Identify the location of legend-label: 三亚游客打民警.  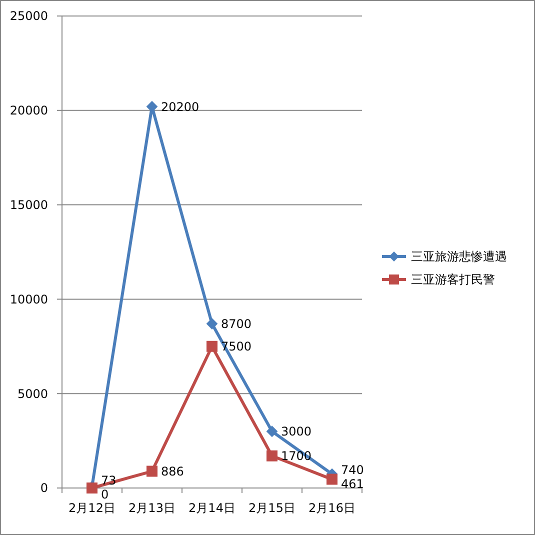
(453, 279).